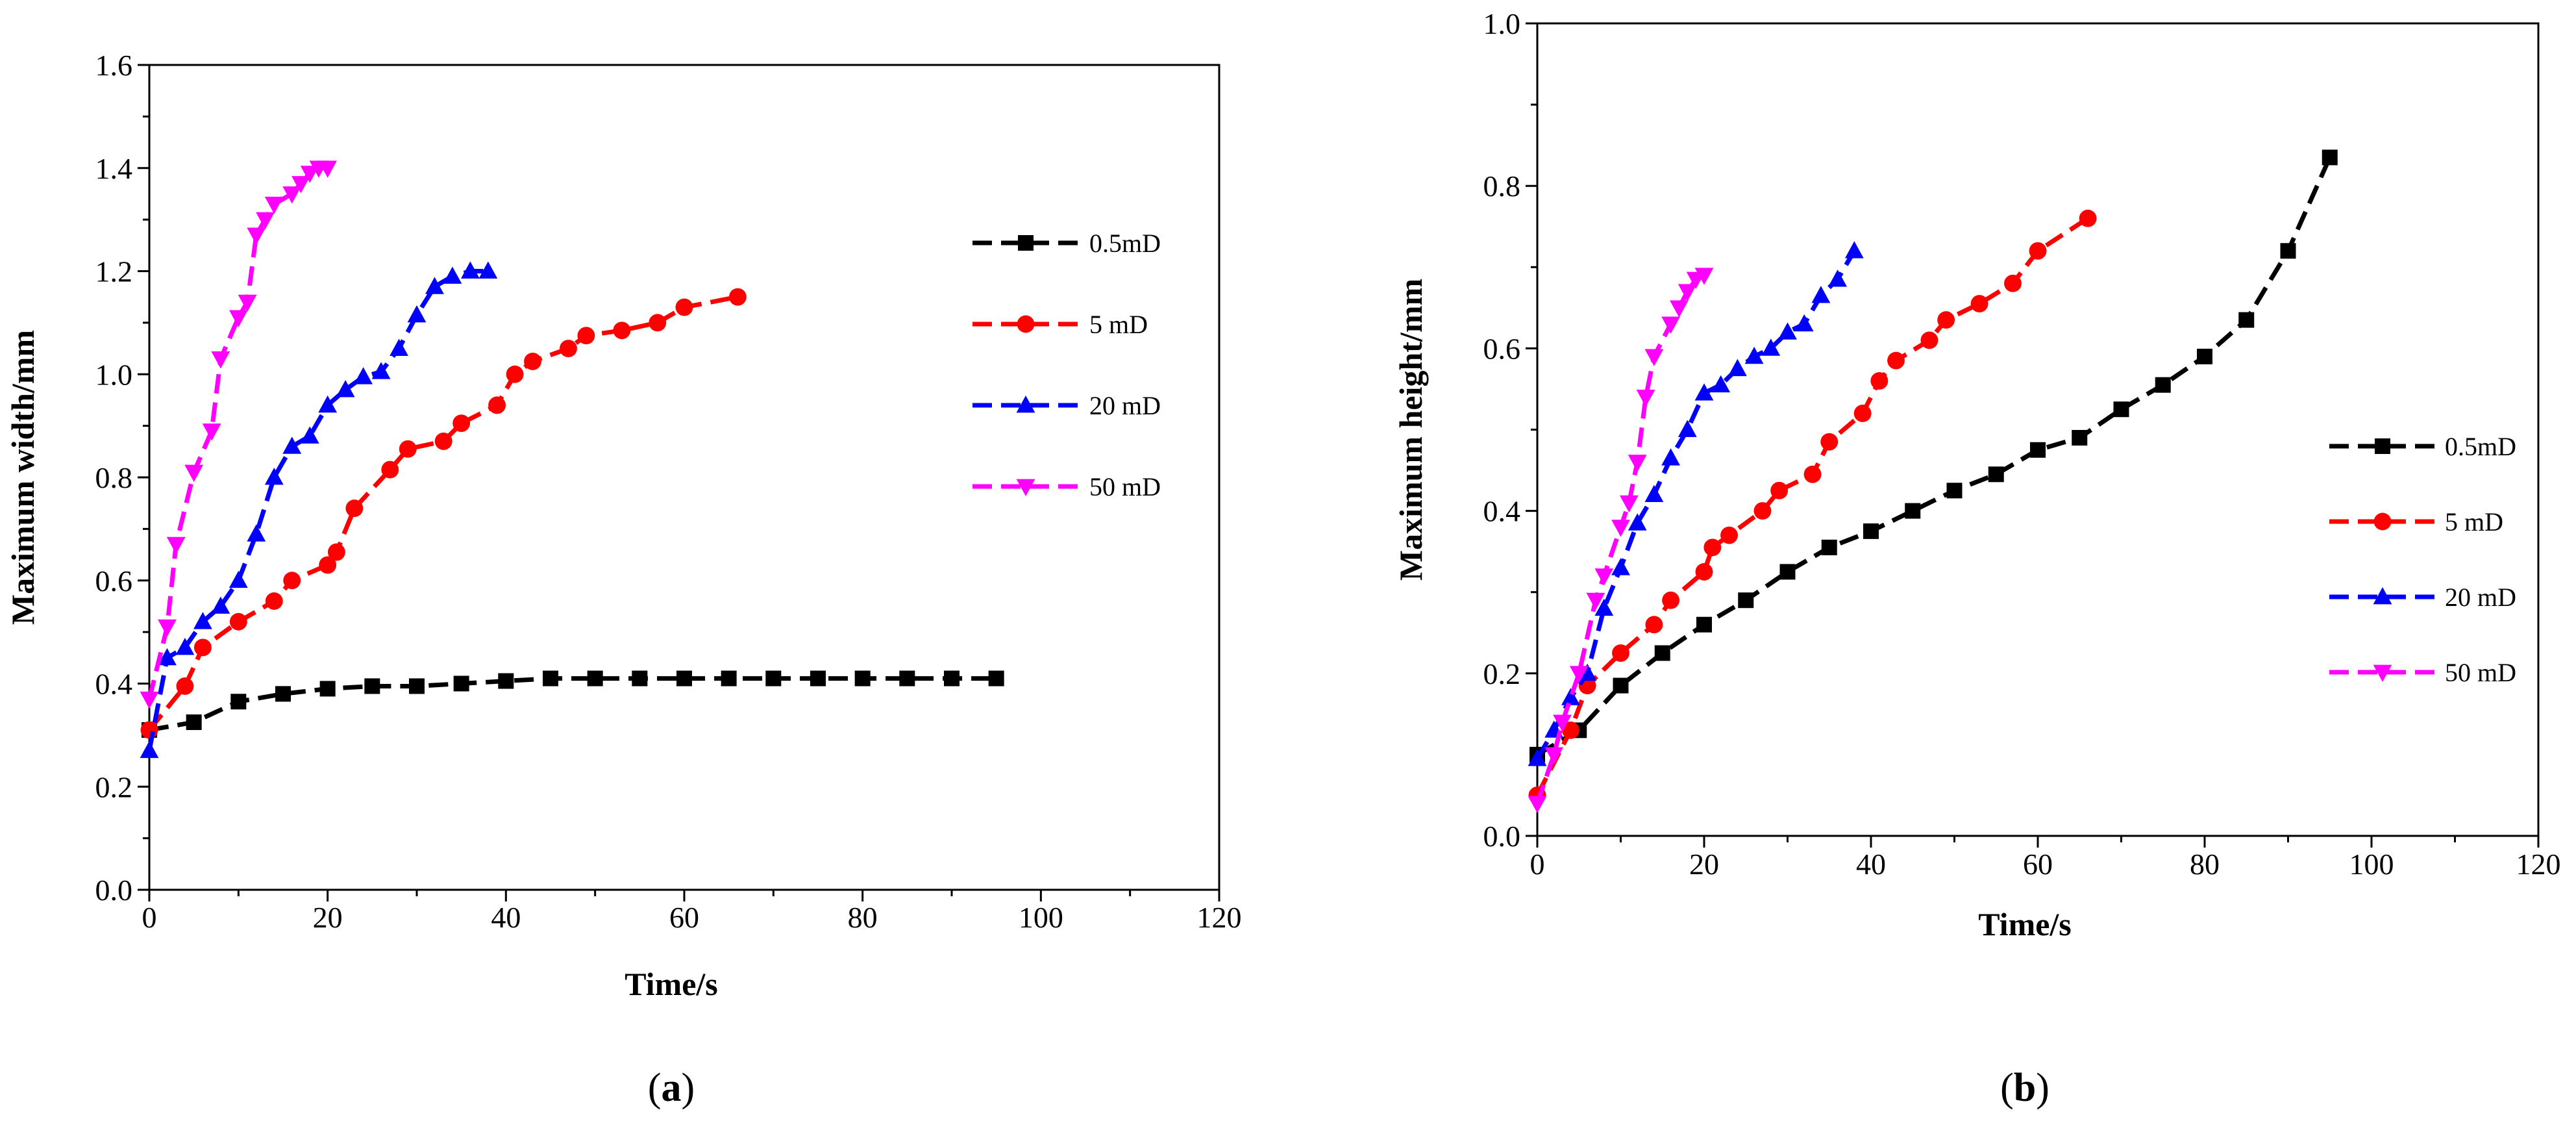 The width and height of the screenshot is (2576, 1121). What do you see at coordinates (2025, 1088) in the screenshot?
I see `panel-label: (b)` at bounding box center [2025, 1088].